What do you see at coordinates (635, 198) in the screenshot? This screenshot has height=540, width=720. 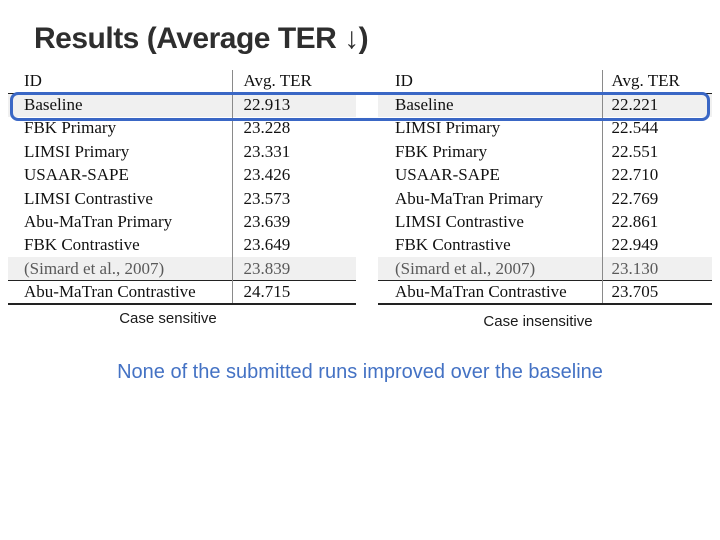 I see `ter-cell: 22.769` at bounding box center [635, 198].